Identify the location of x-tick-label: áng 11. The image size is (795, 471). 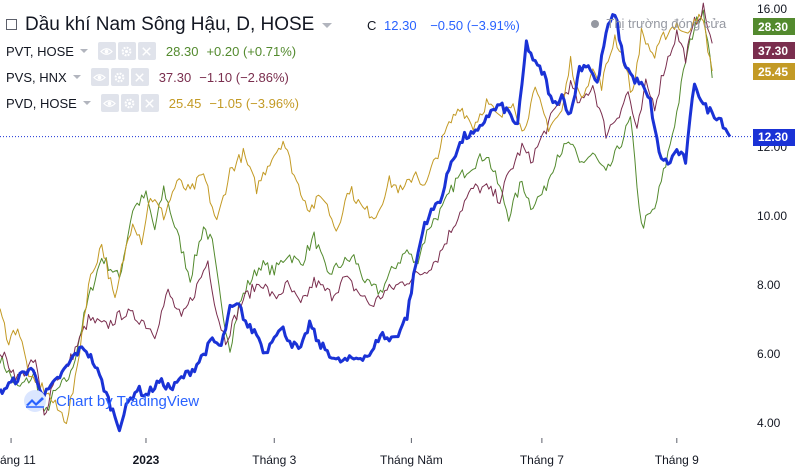
(18, 460).